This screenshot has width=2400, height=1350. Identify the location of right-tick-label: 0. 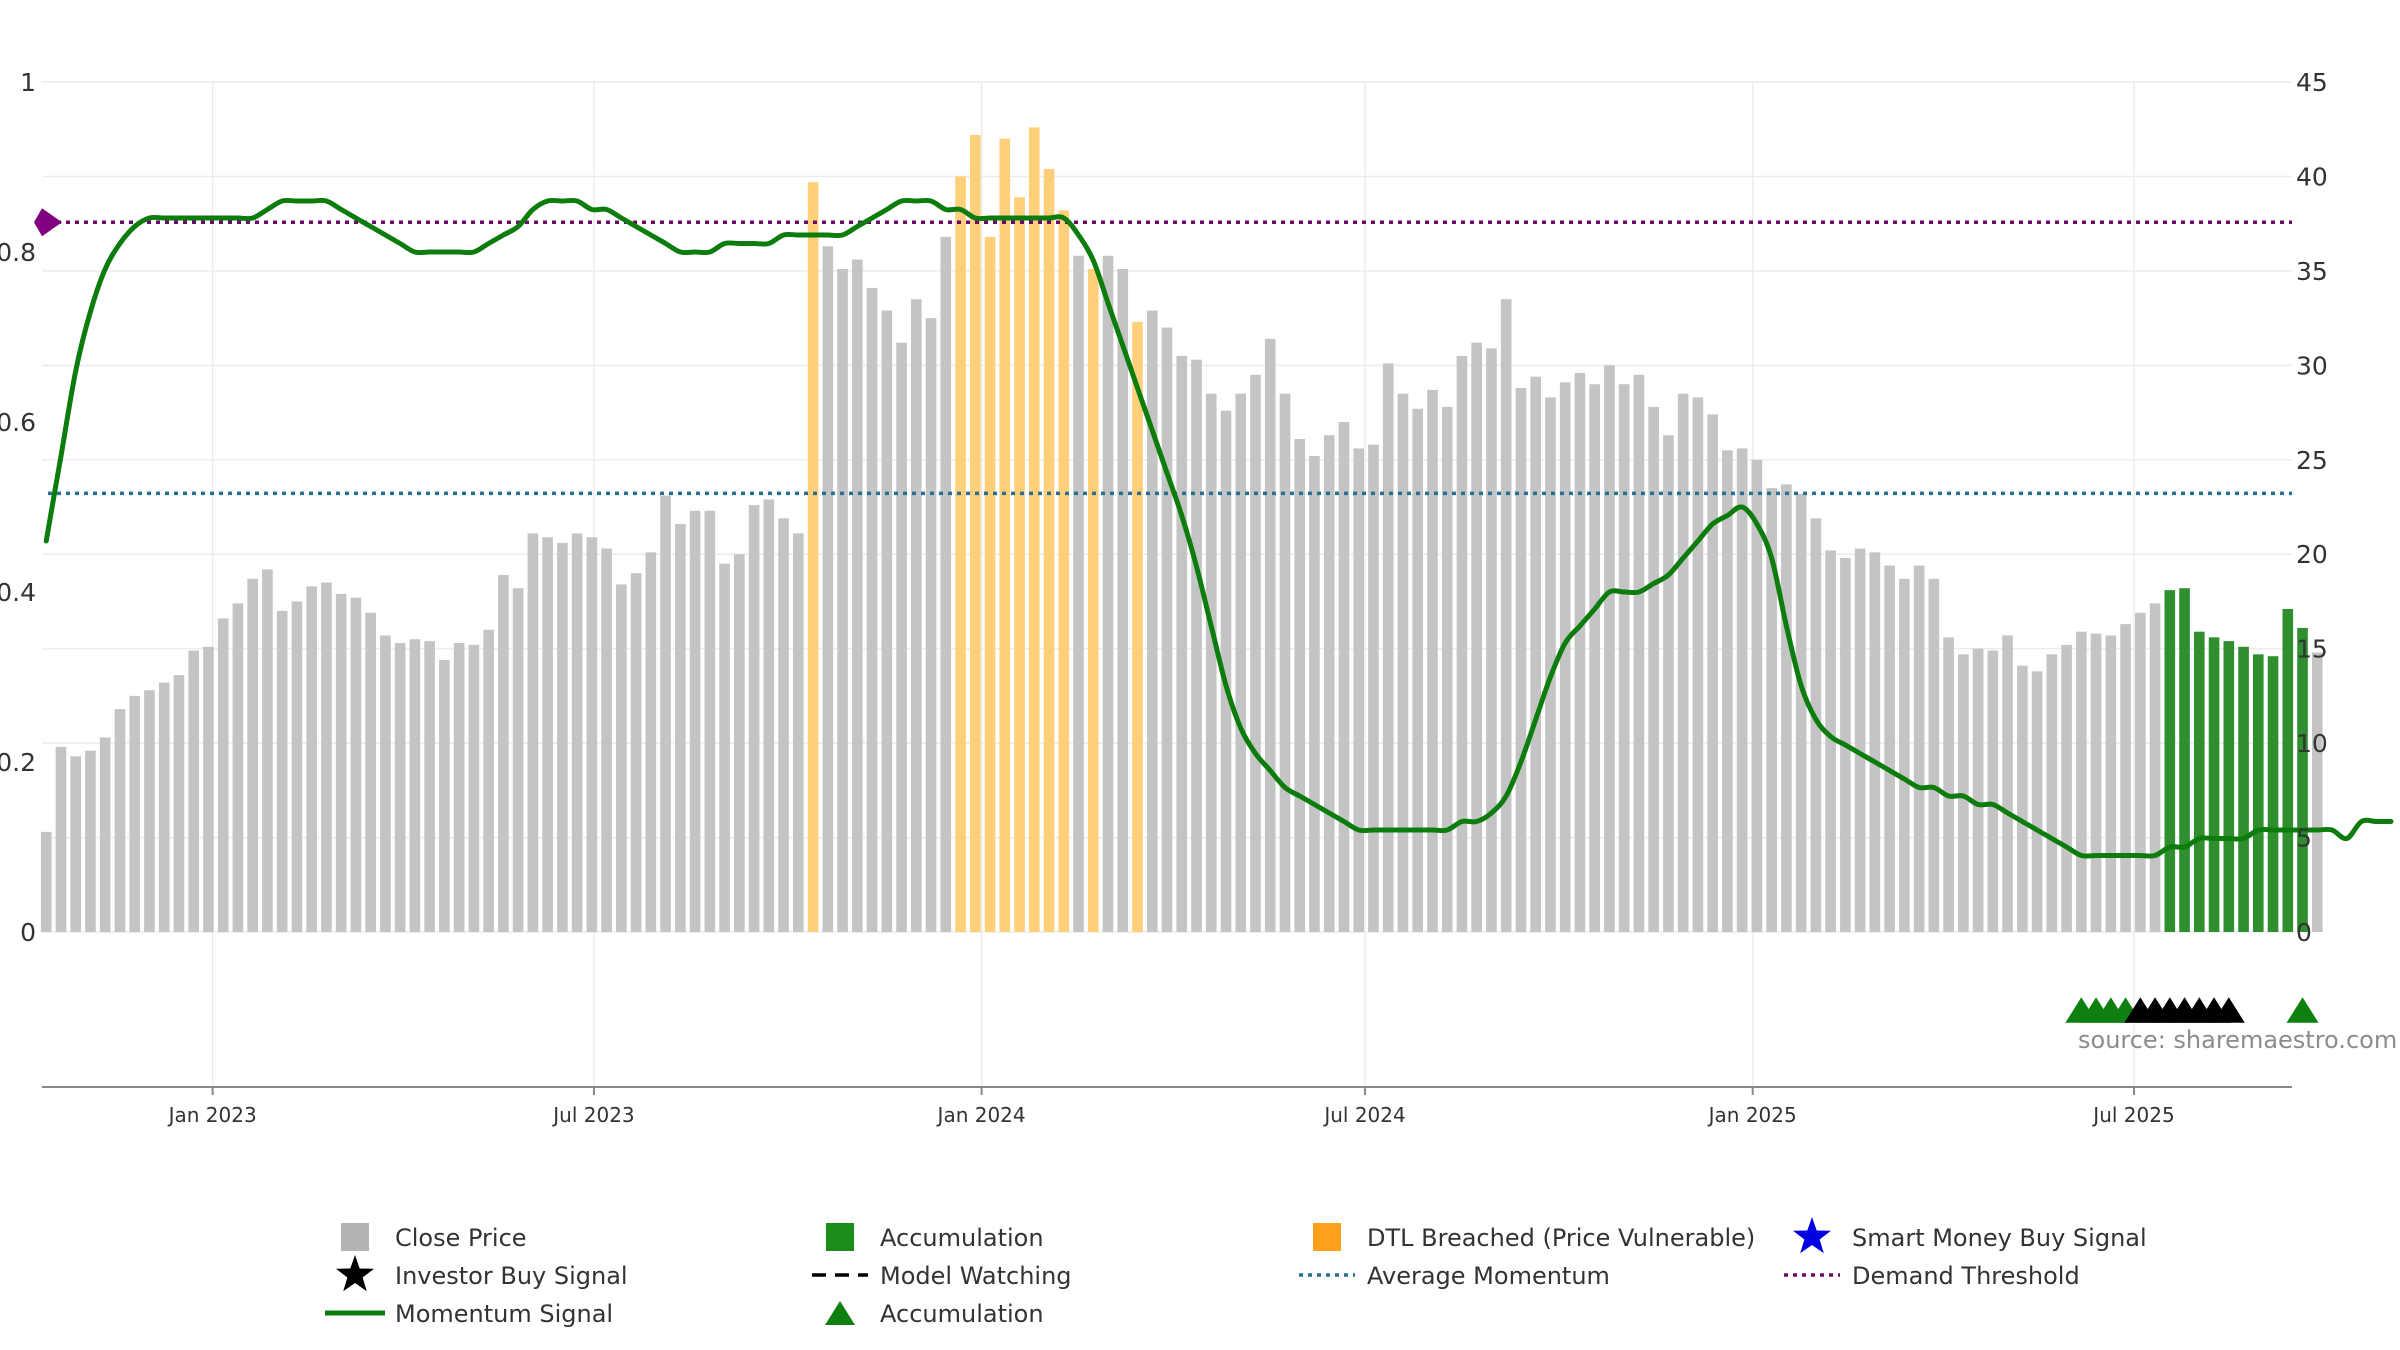
(2304, 932).